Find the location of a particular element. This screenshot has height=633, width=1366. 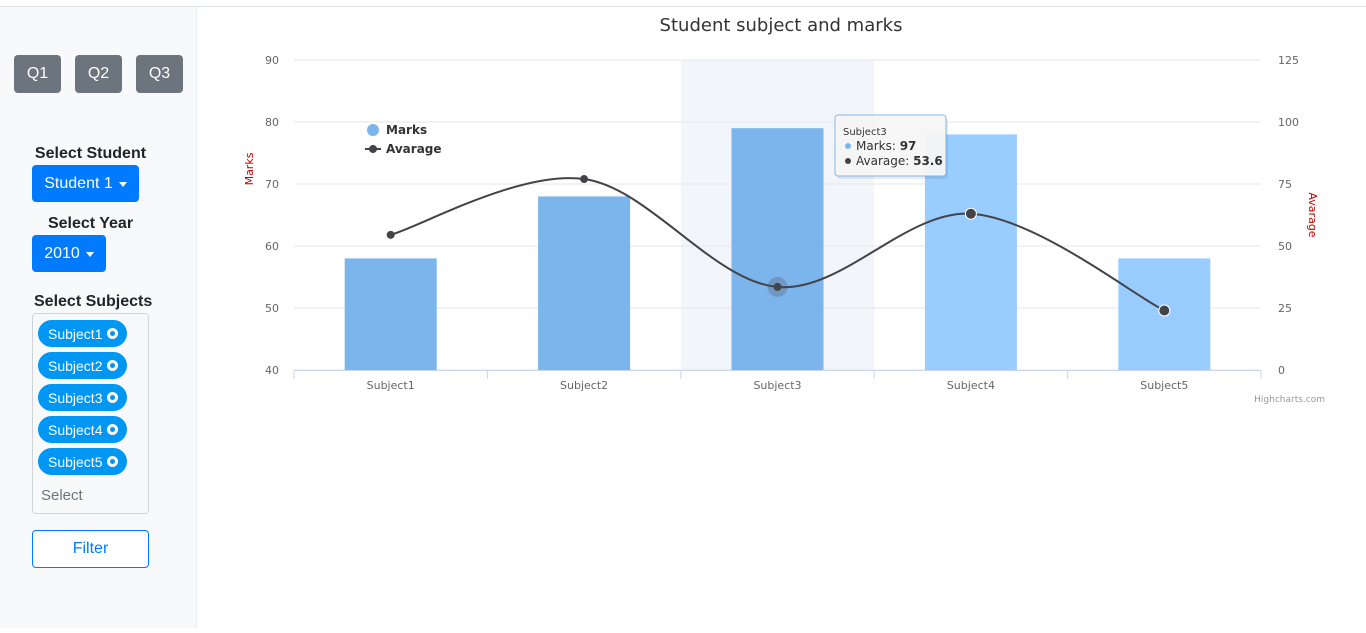

tooltip-average-symbol is located at coordinates (848, 161).